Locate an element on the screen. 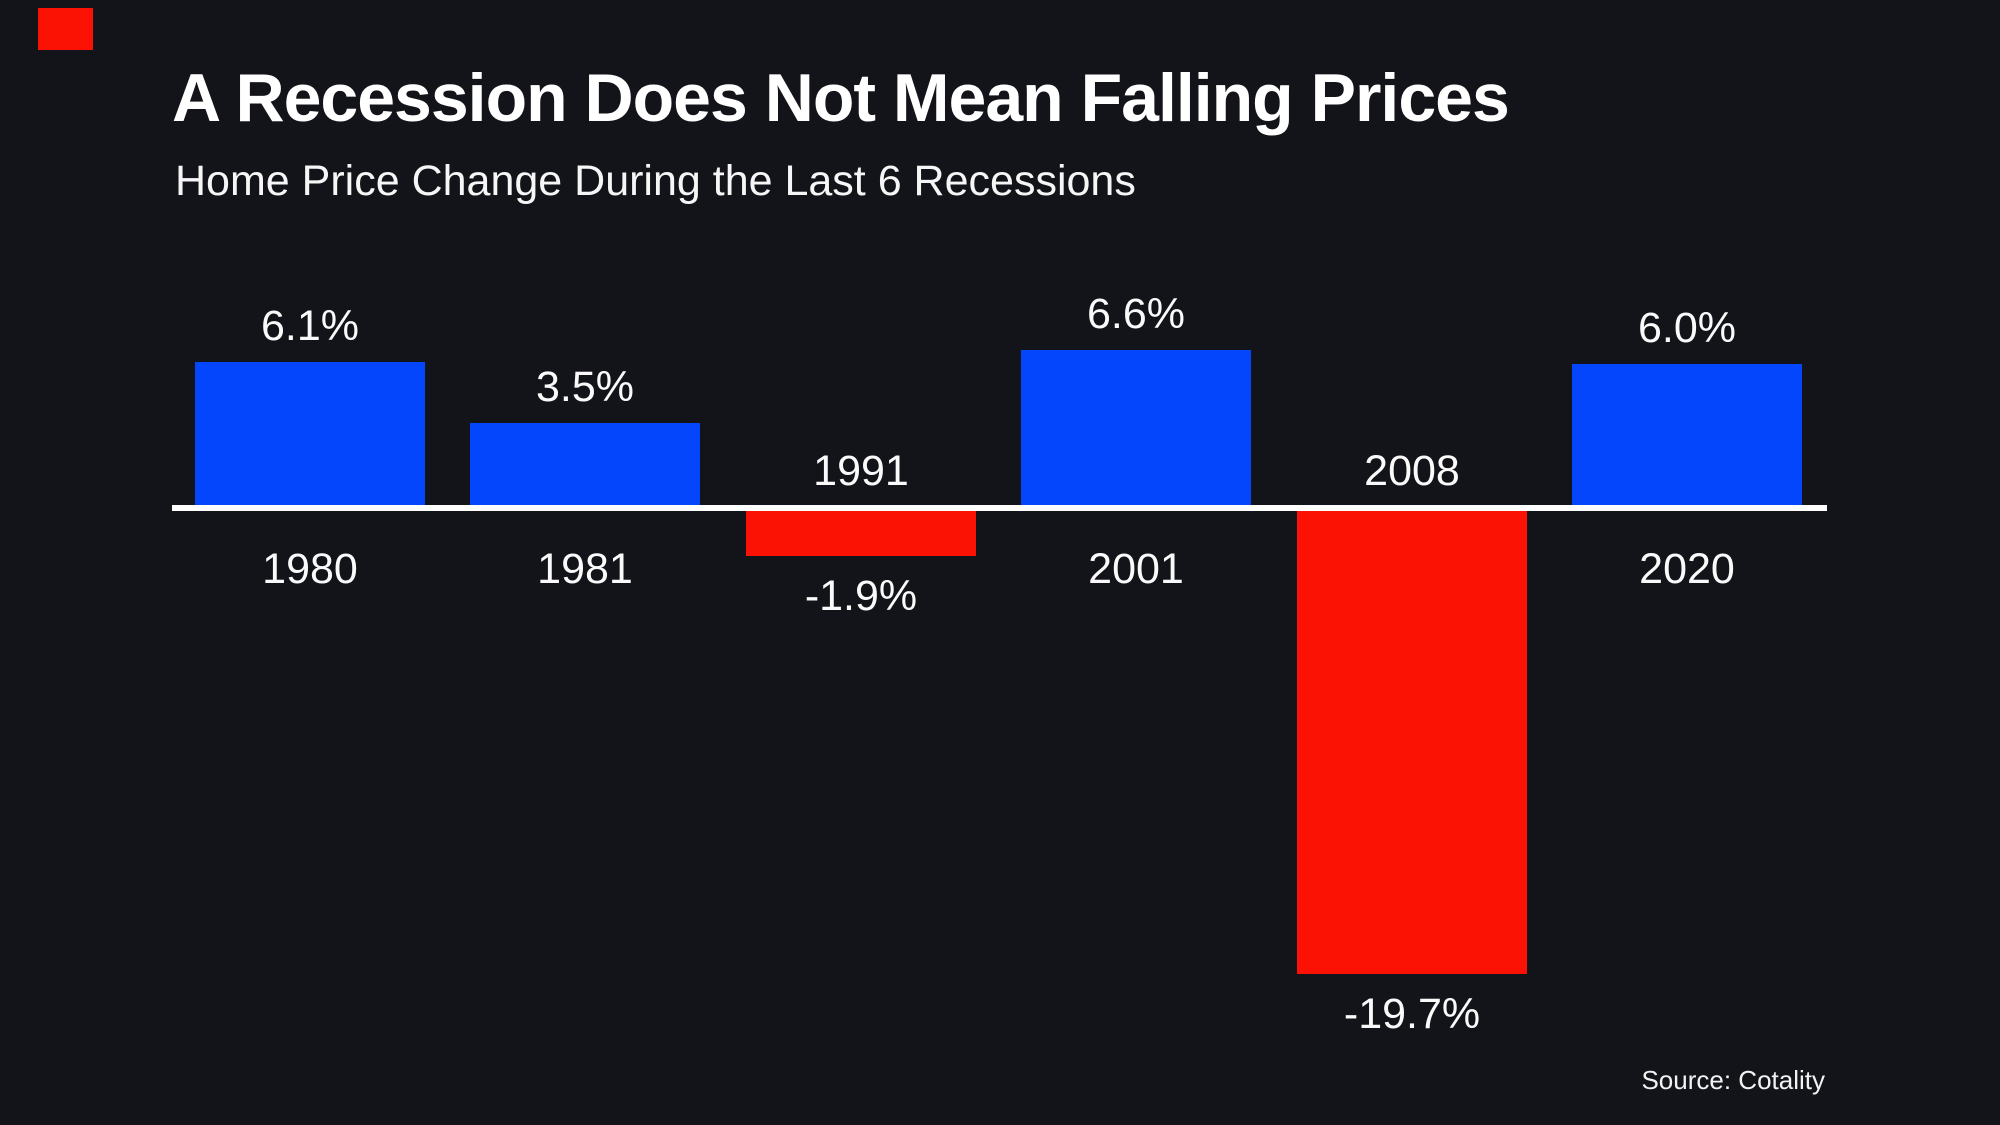 This screenshot has width=2000, height=1125. bar-1981 is located at coordinates (585, 464).